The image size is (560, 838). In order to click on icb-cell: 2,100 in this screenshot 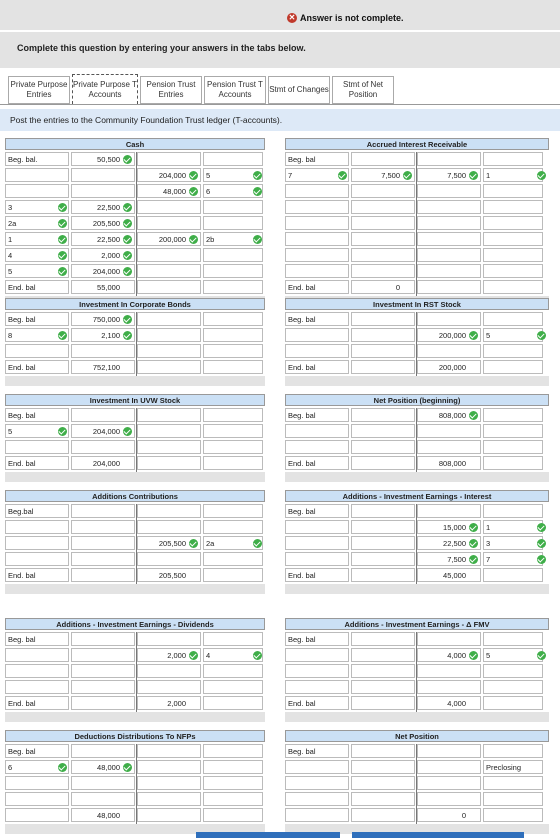, I will do `click(103, 335)`.